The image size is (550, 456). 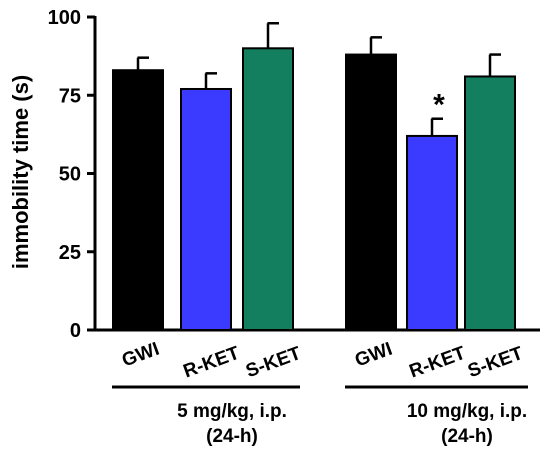 I want to click on y-tick-label: 75, so click(x=70, y=96).